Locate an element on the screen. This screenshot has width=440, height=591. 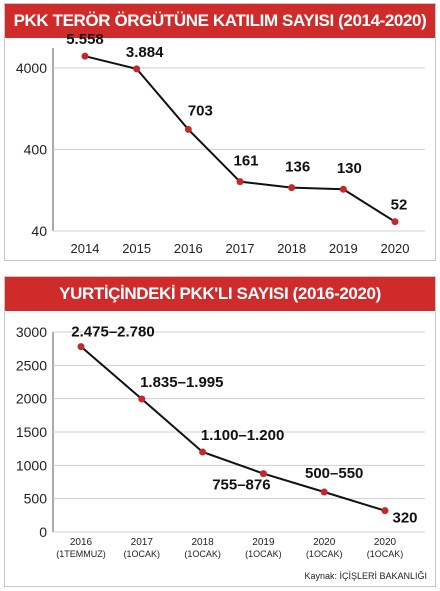
y-tick-label: 2500 is located at coordinates (31, 365).